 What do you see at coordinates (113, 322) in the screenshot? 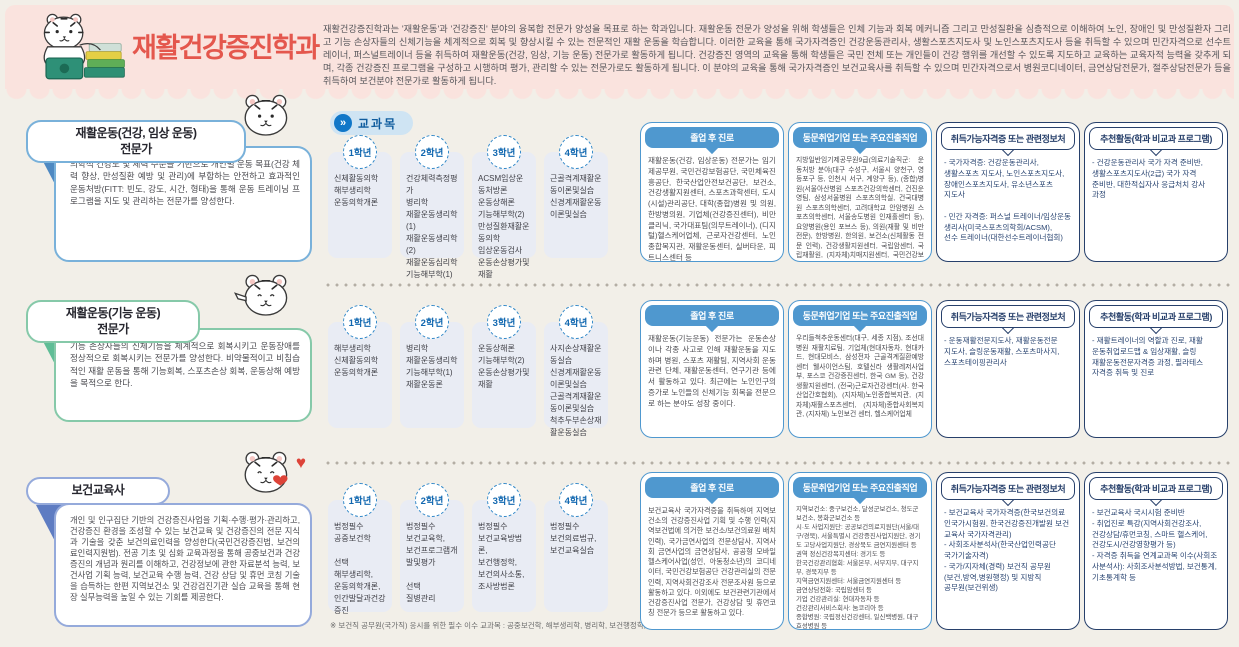
I see `track-title: 재활운동(기능 운동) 전문가` at bounding box center [113, 322].